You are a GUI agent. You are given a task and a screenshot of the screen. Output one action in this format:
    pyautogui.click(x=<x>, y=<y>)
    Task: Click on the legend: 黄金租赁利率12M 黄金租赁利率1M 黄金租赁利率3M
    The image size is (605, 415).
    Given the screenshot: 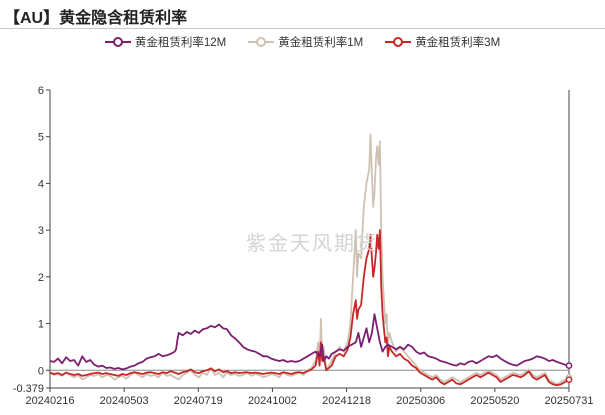 What is the action you would take?
    pyautogui.click(x=302, y=42)
    